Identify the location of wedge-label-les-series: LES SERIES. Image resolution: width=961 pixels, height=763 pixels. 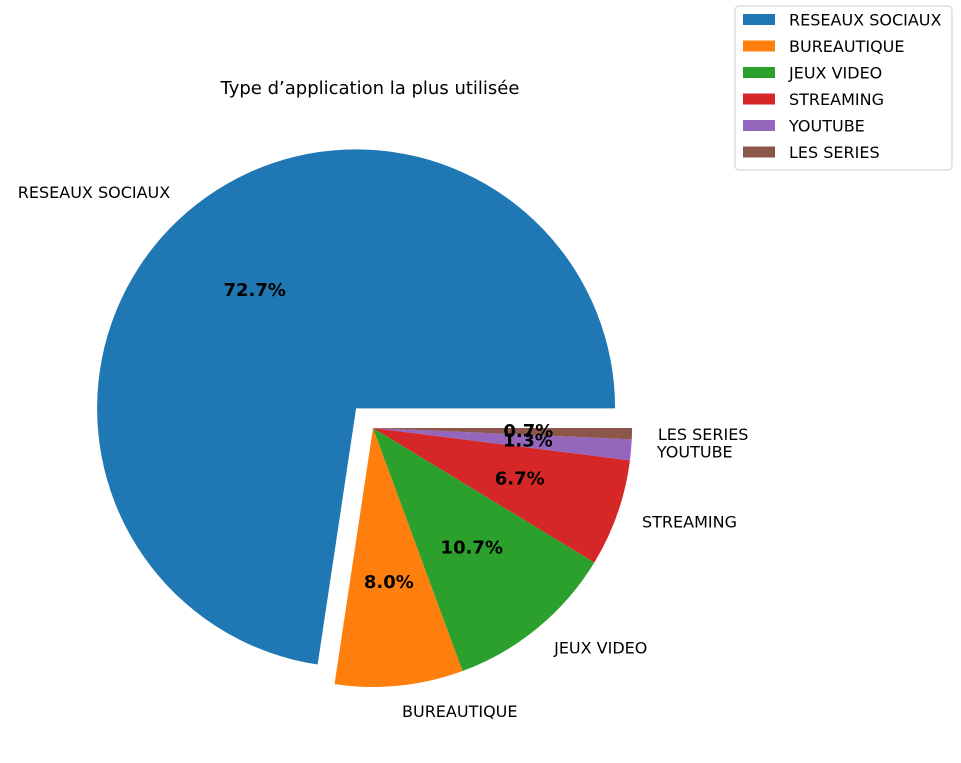
(703, 434).